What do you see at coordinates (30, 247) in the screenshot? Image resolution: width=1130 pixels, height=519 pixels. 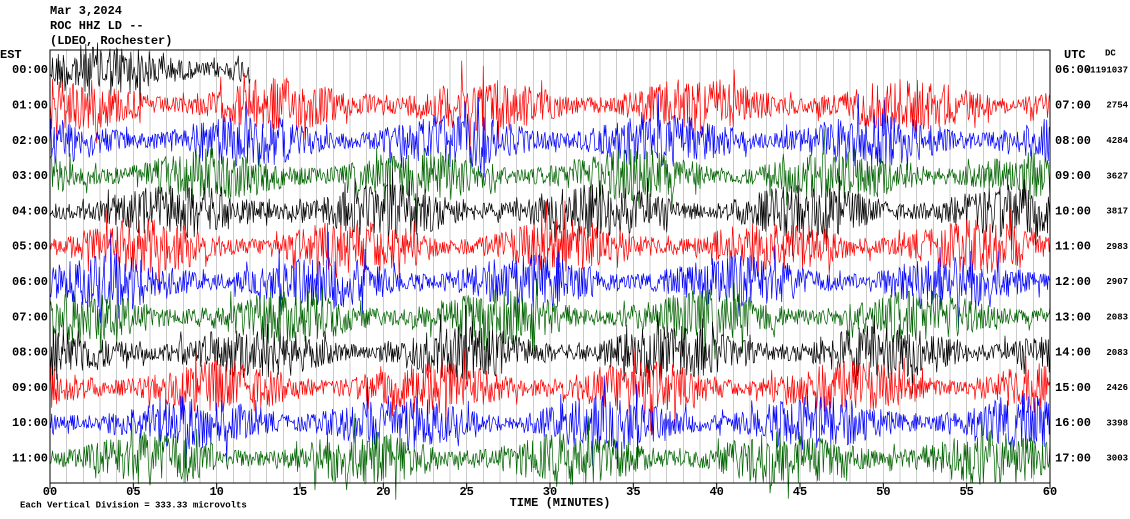 I see `est-label: 05:00` at bounding box center [30, 247].